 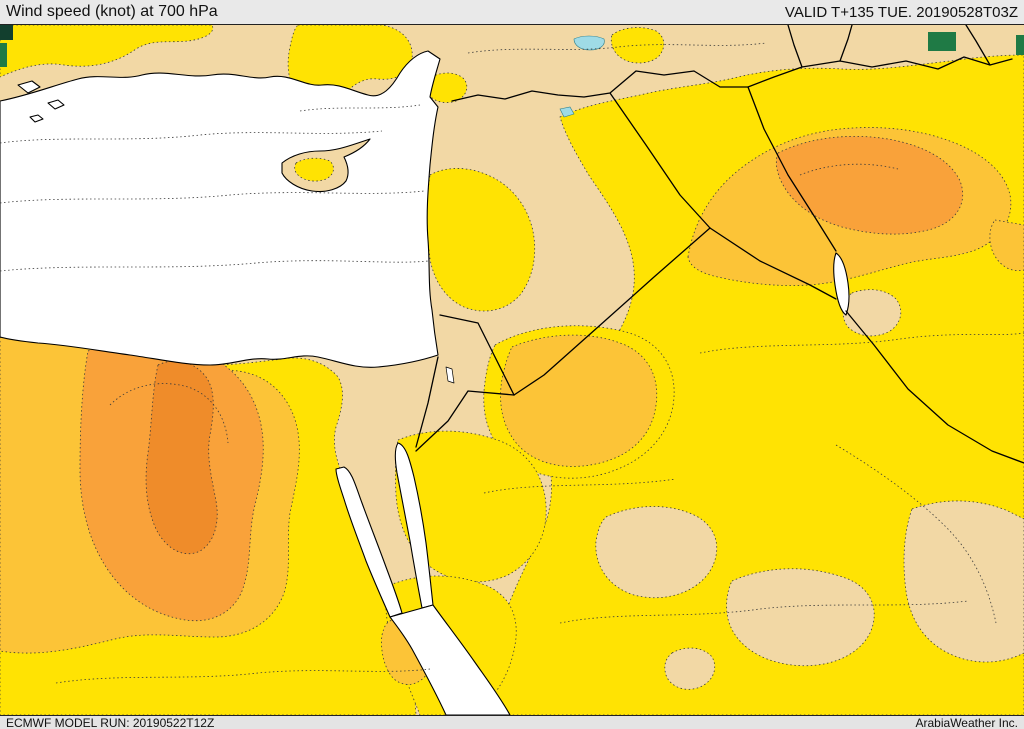 I want to click on band2-nw-saudi, so click(x=471, y=506).